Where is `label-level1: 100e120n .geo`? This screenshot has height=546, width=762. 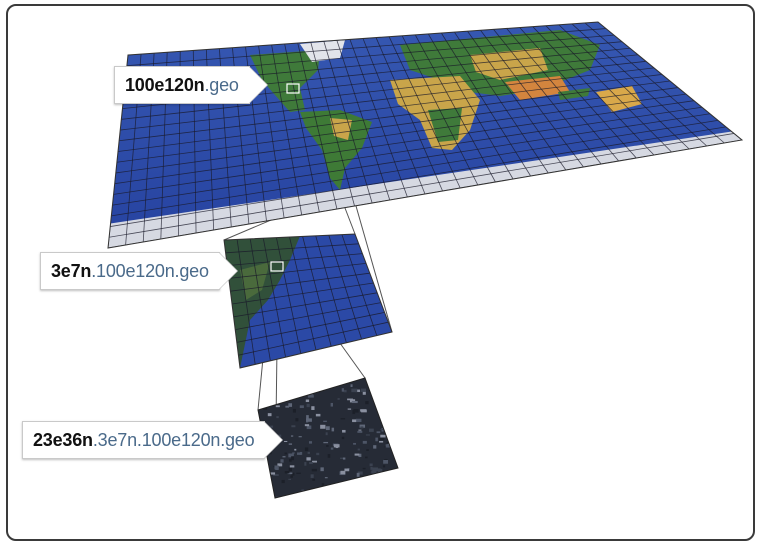
label-level1: 100e120n .geo is located at coordinates (190, 85).